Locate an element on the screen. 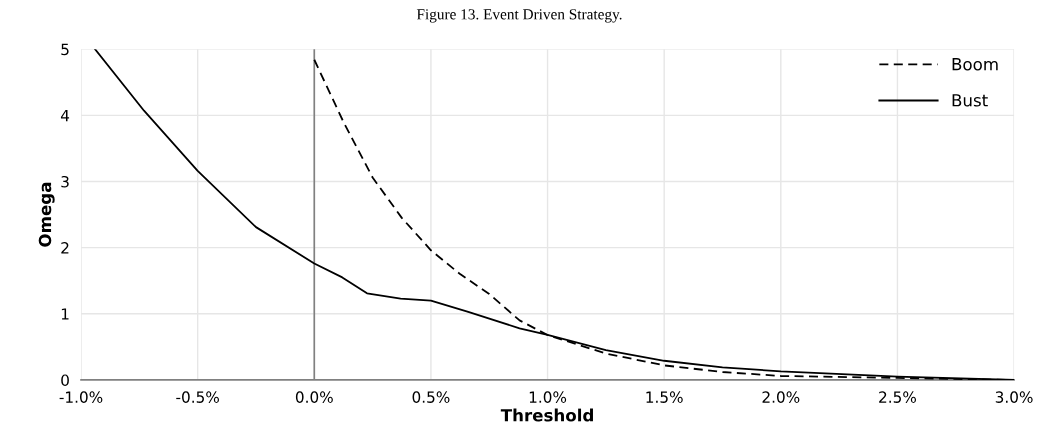 The width and height of the screenshot is (1039, 447). x-tick-label: 1.5% is located at coordinates (664, 397).